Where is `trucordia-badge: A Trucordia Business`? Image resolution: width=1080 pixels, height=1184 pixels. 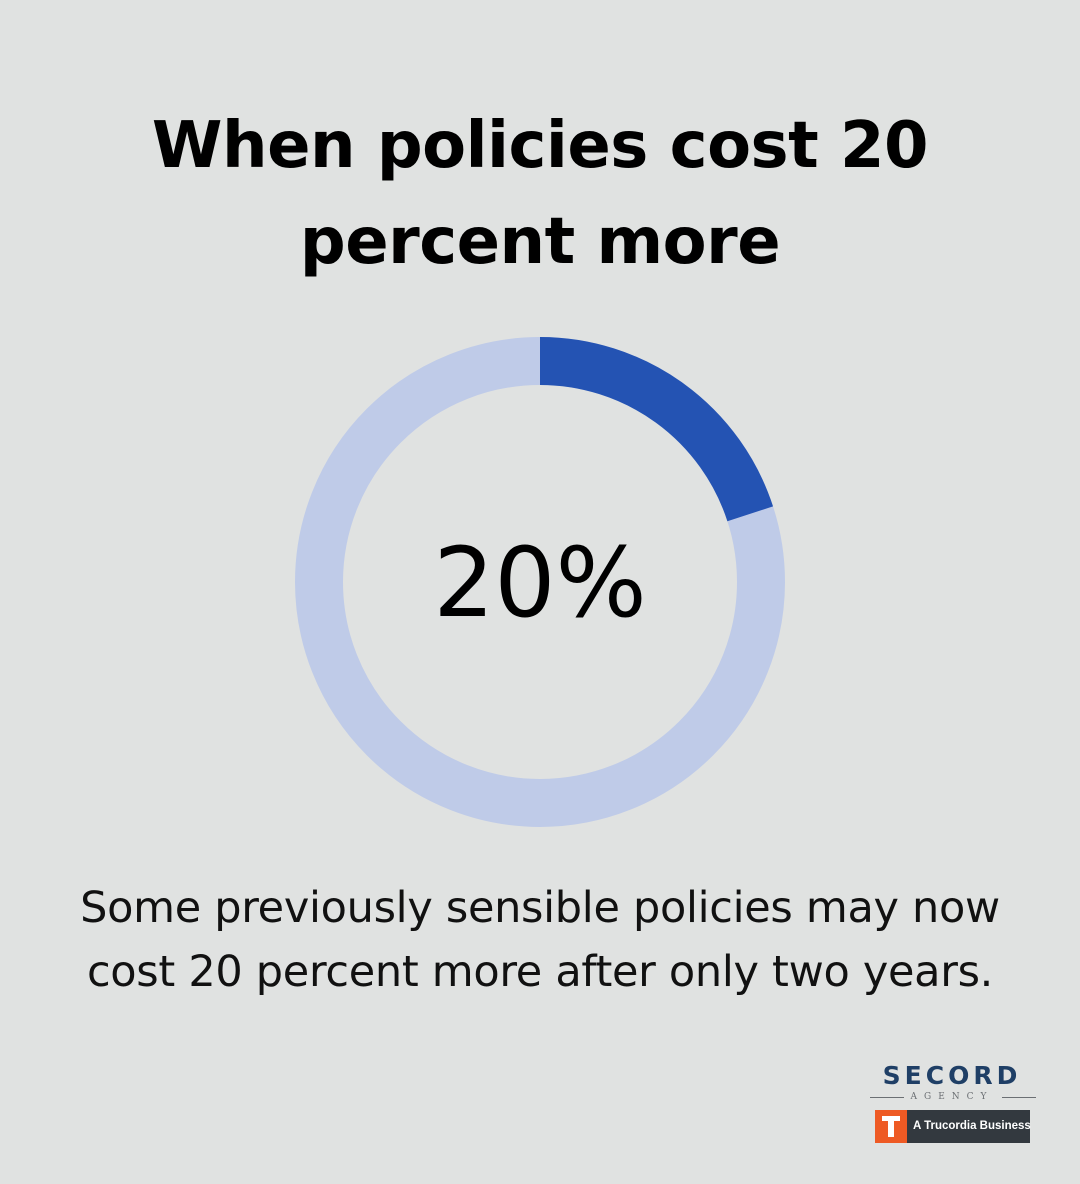
trucordia-badge: A Trucordia Business is located at coordinates (953, 1126).